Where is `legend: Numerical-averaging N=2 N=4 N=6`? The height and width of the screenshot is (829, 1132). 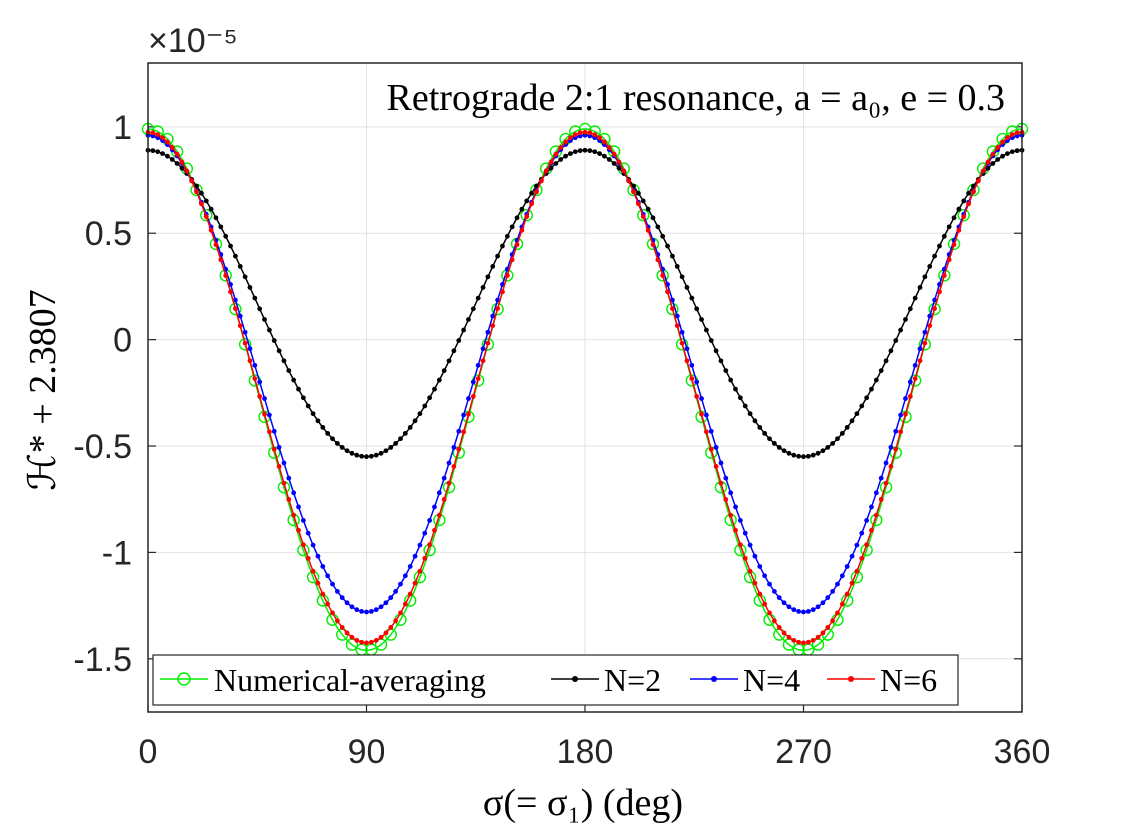
legend: Numerical-averaging N=2 N=4 N=6 is located at coordinates (555, 680).